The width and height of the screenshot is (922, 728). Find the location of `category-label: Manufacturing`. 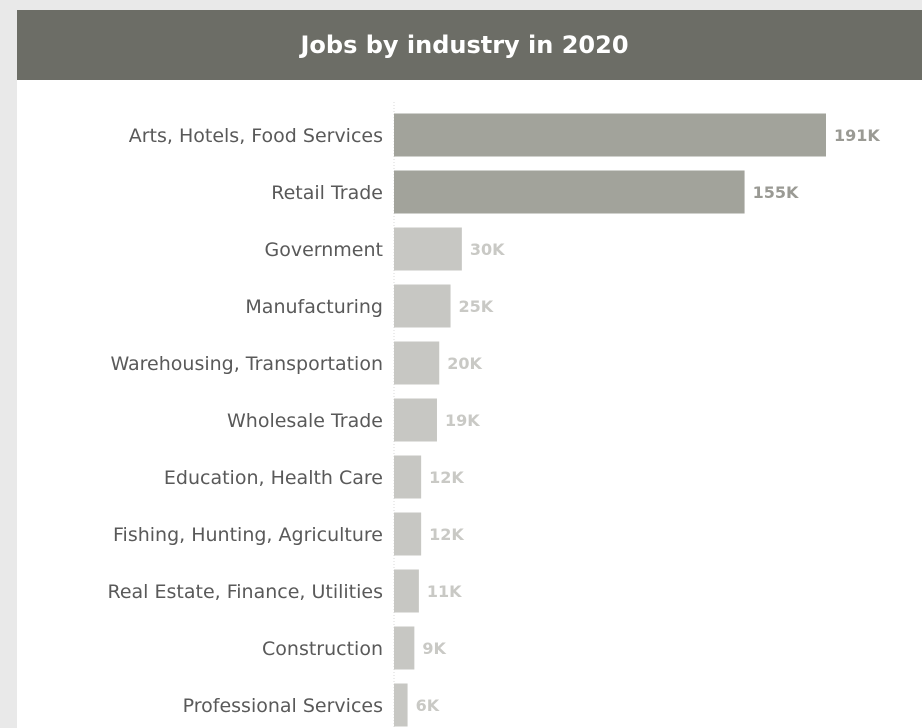

category-label: Manufacturing is located at coordinates (314, 307).